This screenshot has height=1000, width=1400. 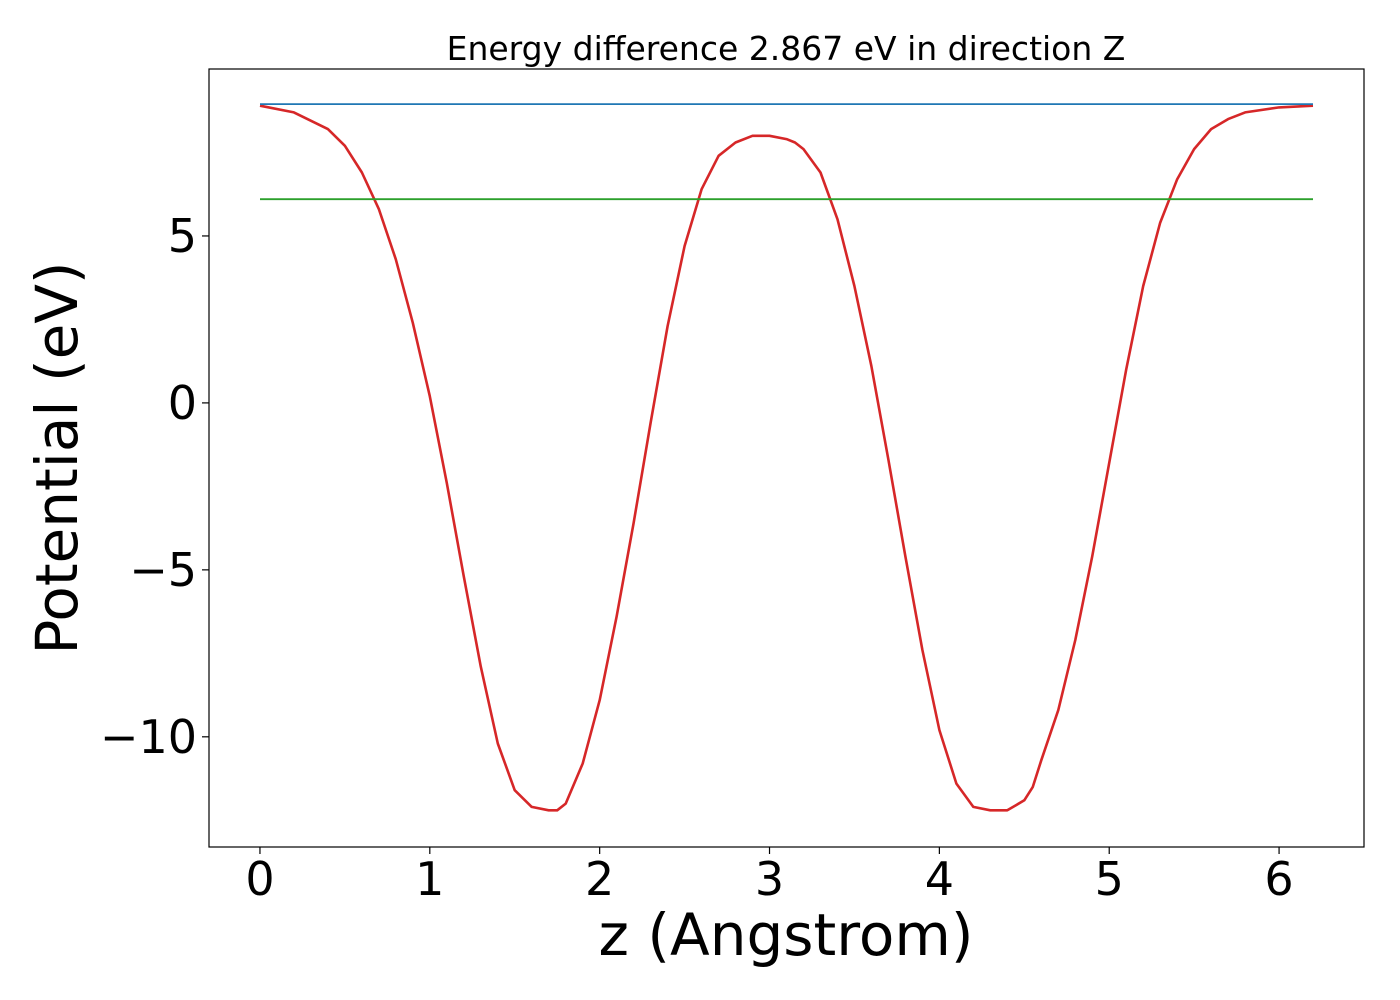 I want to click on x-tick-label: 5, so click(x=1109, y=879).